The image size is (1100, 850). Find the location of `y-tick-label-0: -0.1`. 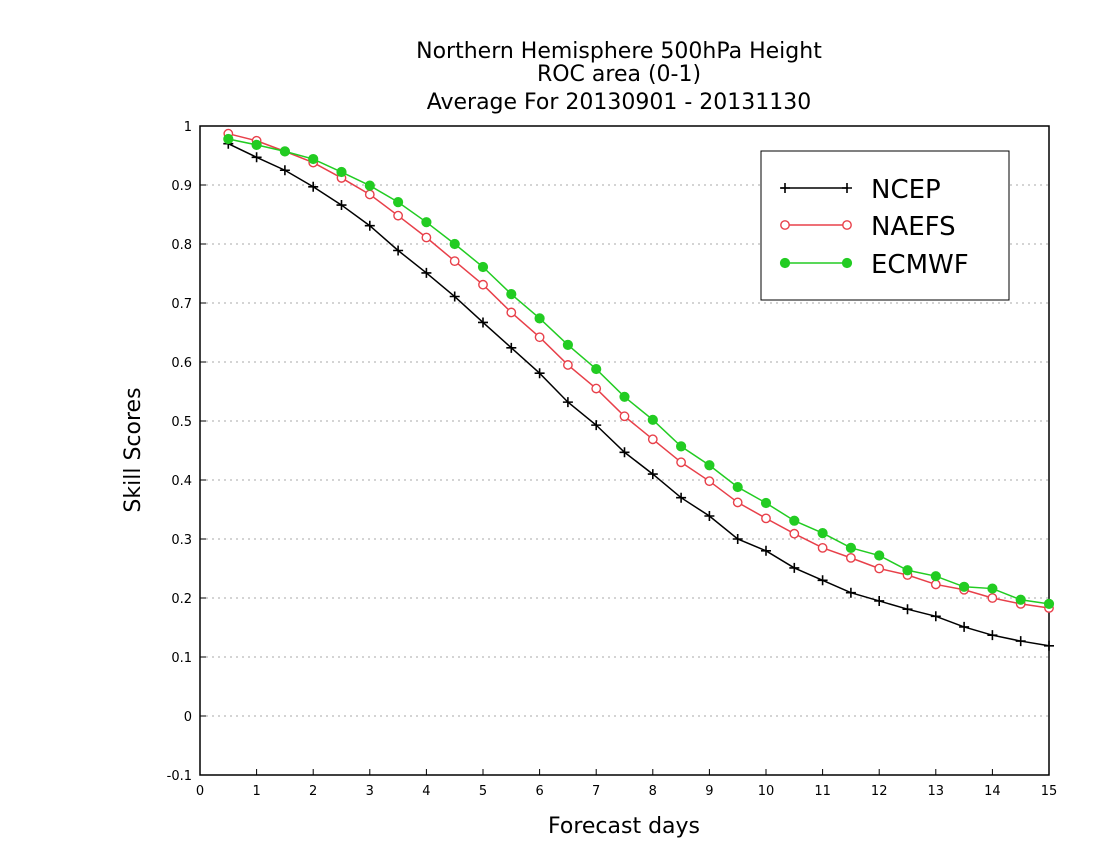

y-tick-label-0: -0.1 is located at coordinates (179, 776).